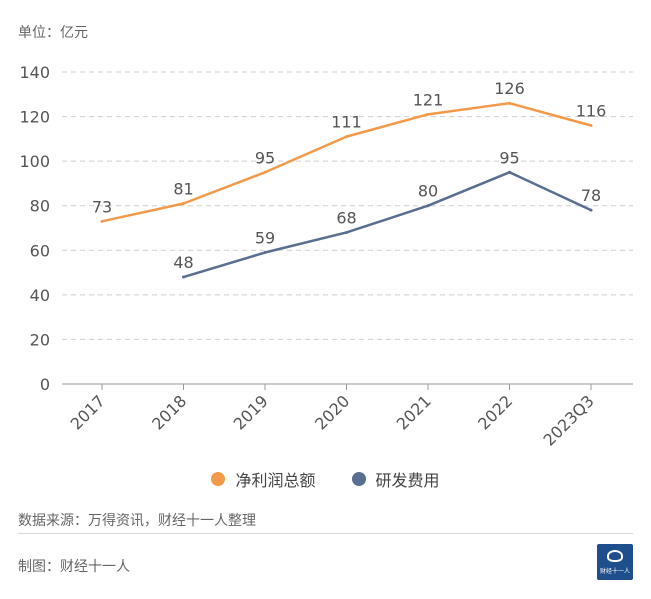 The image size is (651, 599). I want to click on legend-item-rd-expense: 研发费用, so click(395, 479).